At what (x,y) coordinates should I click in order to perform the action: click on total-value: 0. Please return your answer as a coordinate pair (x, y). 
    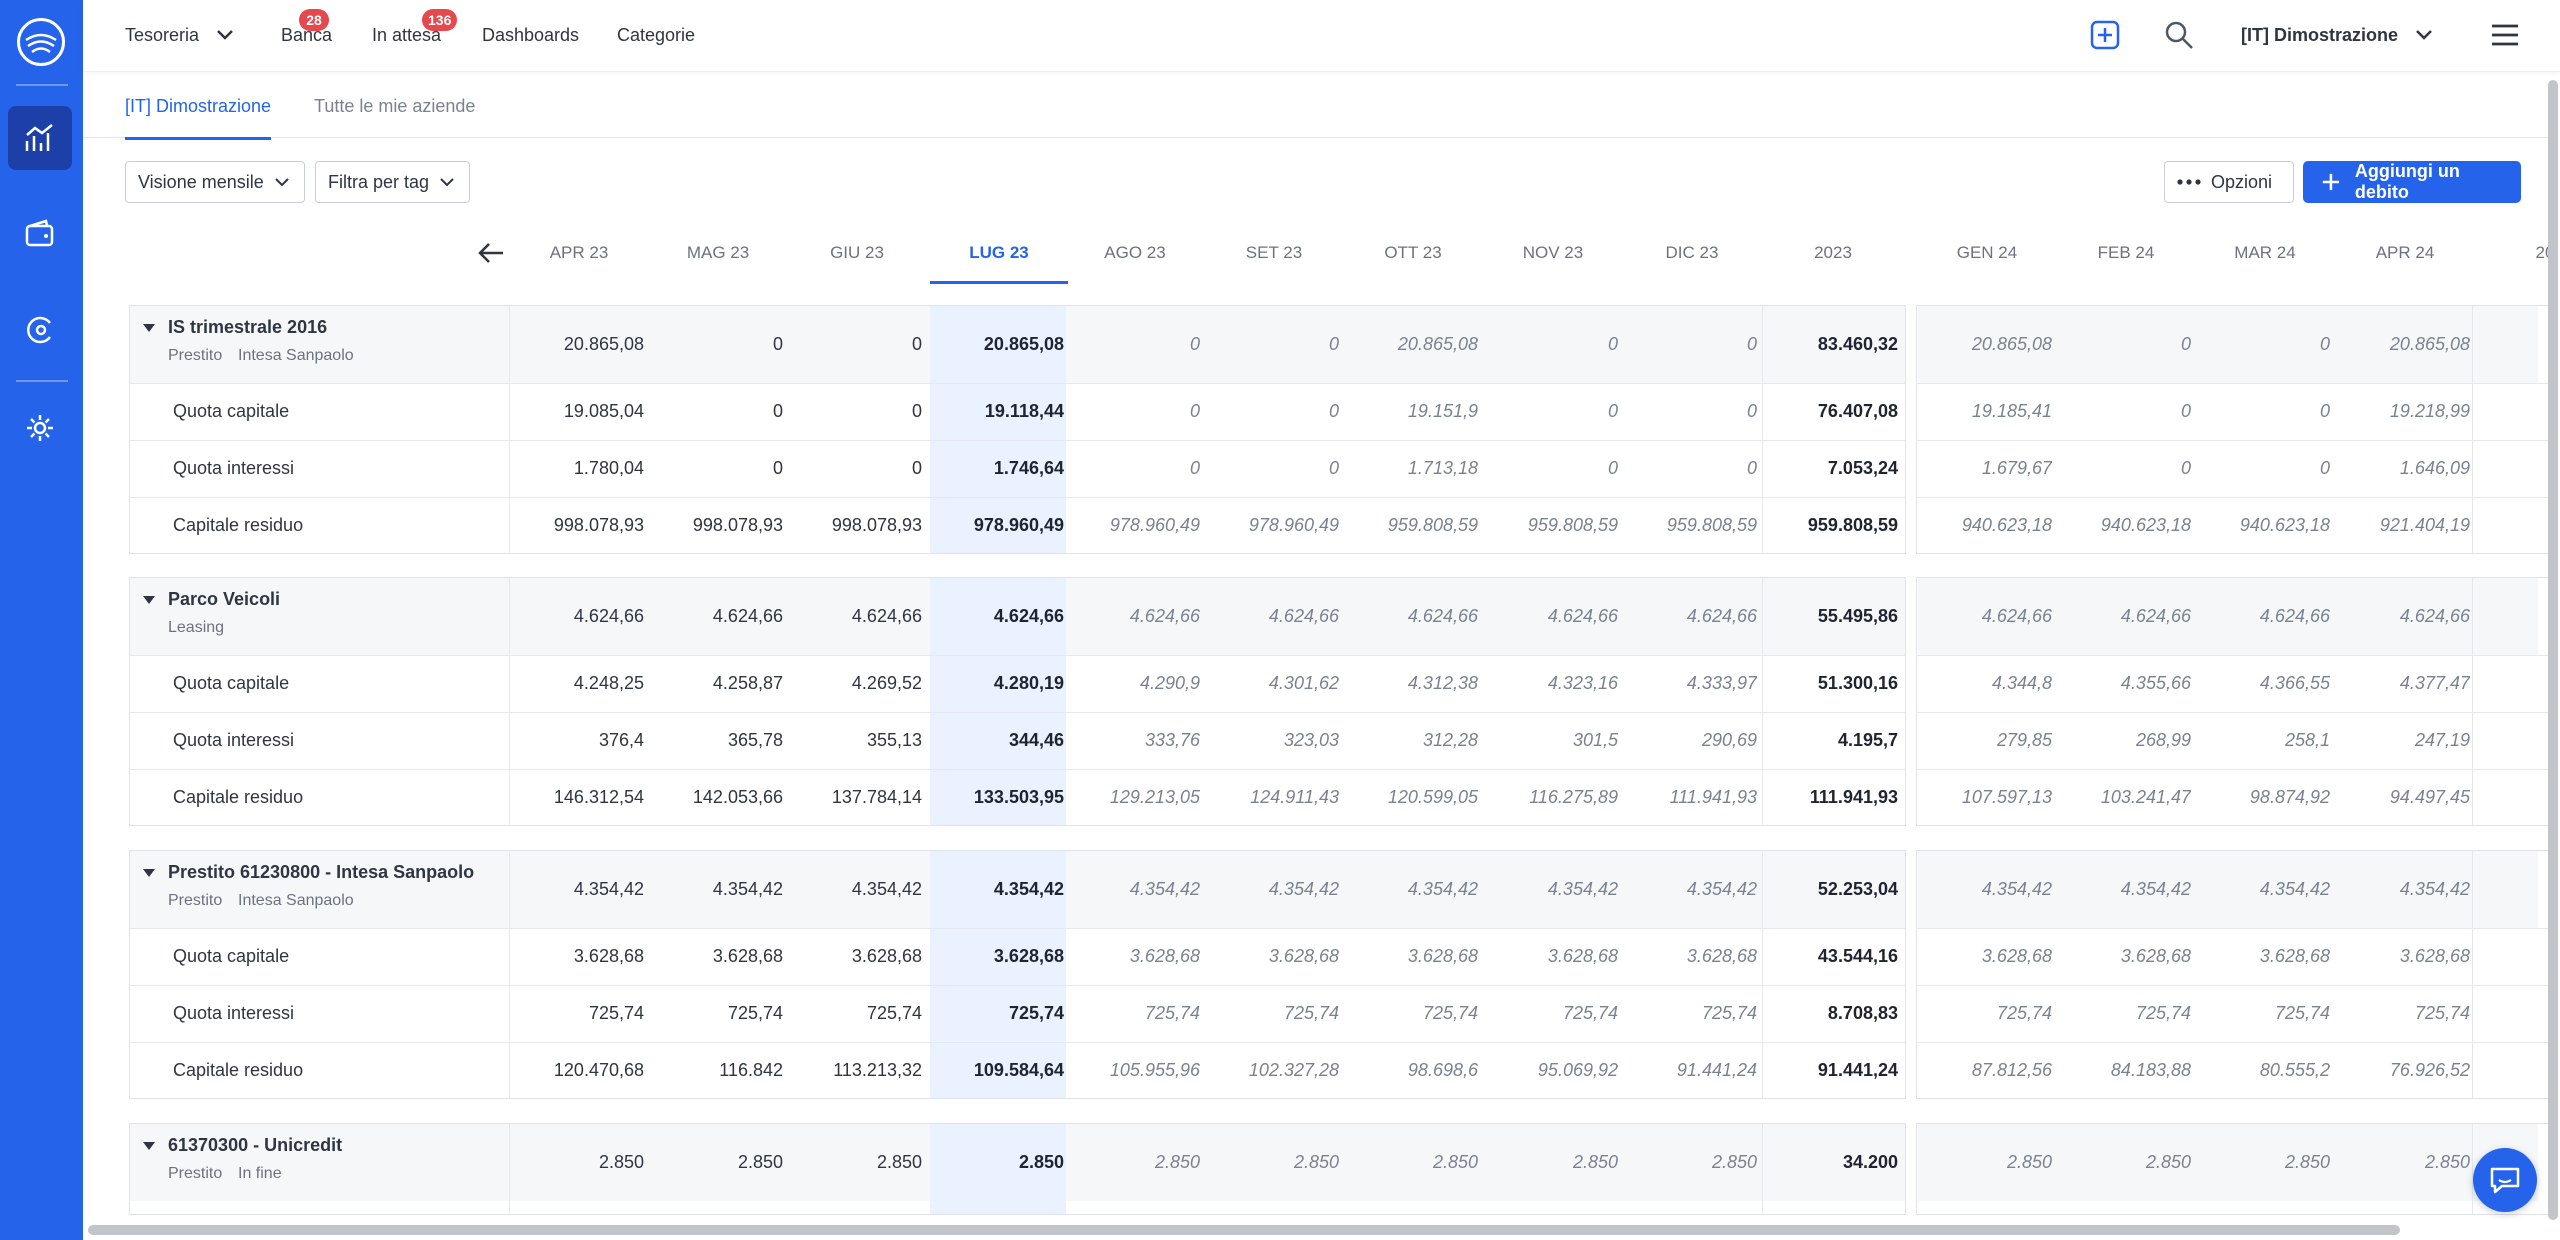
    Looking at the image, I should click on (2185, 344).